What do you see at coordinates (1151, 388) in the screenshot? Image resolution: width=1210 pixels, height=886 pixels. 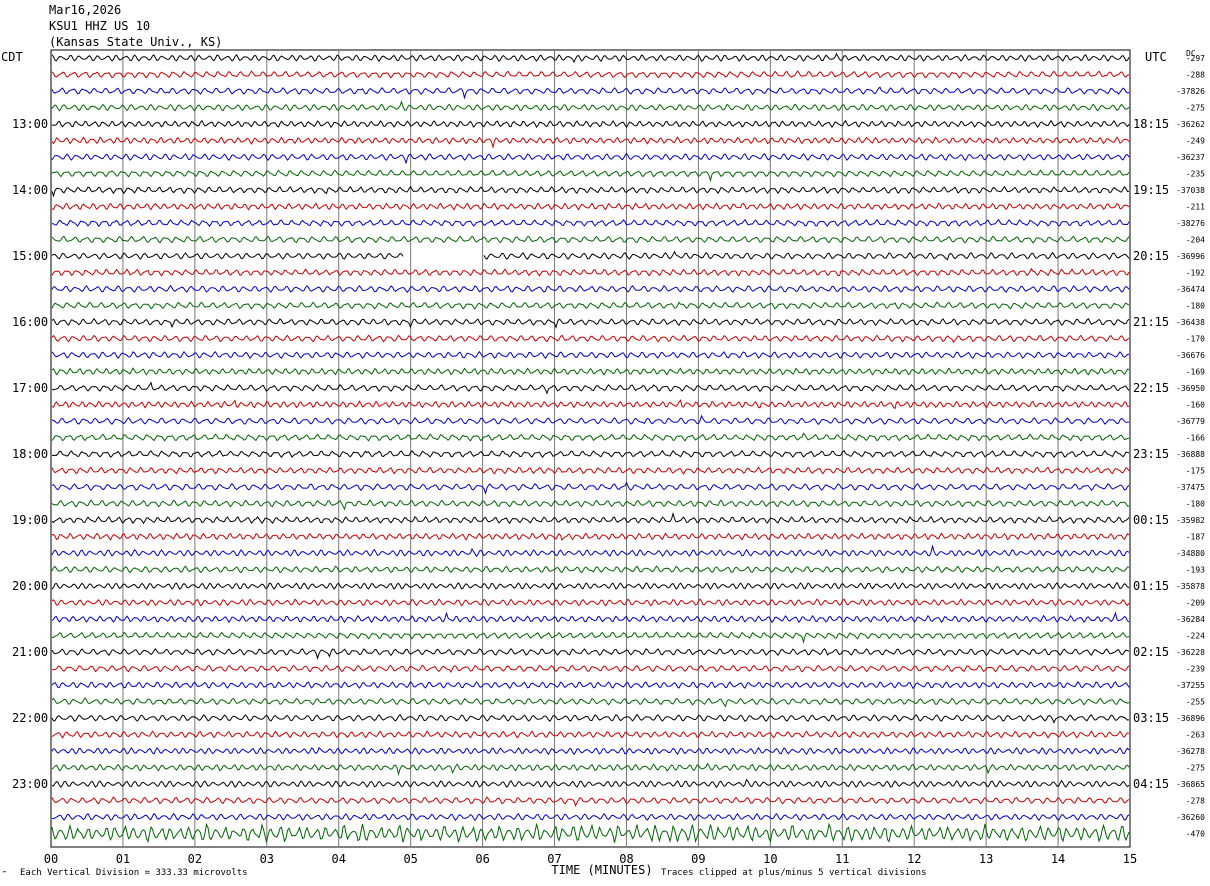 I see `utc-hour-label: 22:15` at bounding box center [1151, 388].